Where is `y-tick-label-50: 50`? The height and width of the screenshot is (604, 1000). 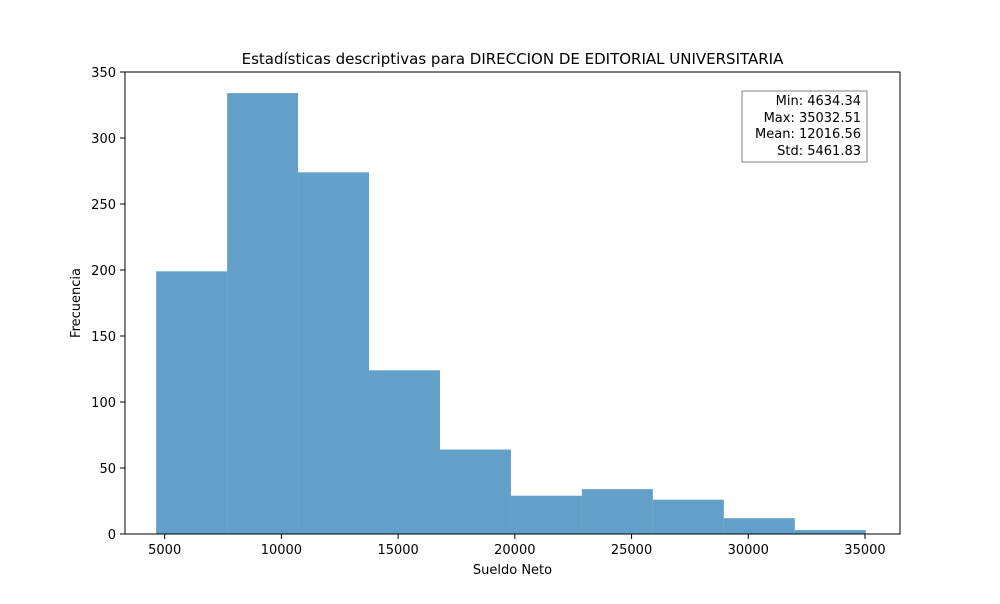 y-tick-label-50: 50 is located at coordinates (107, 469).